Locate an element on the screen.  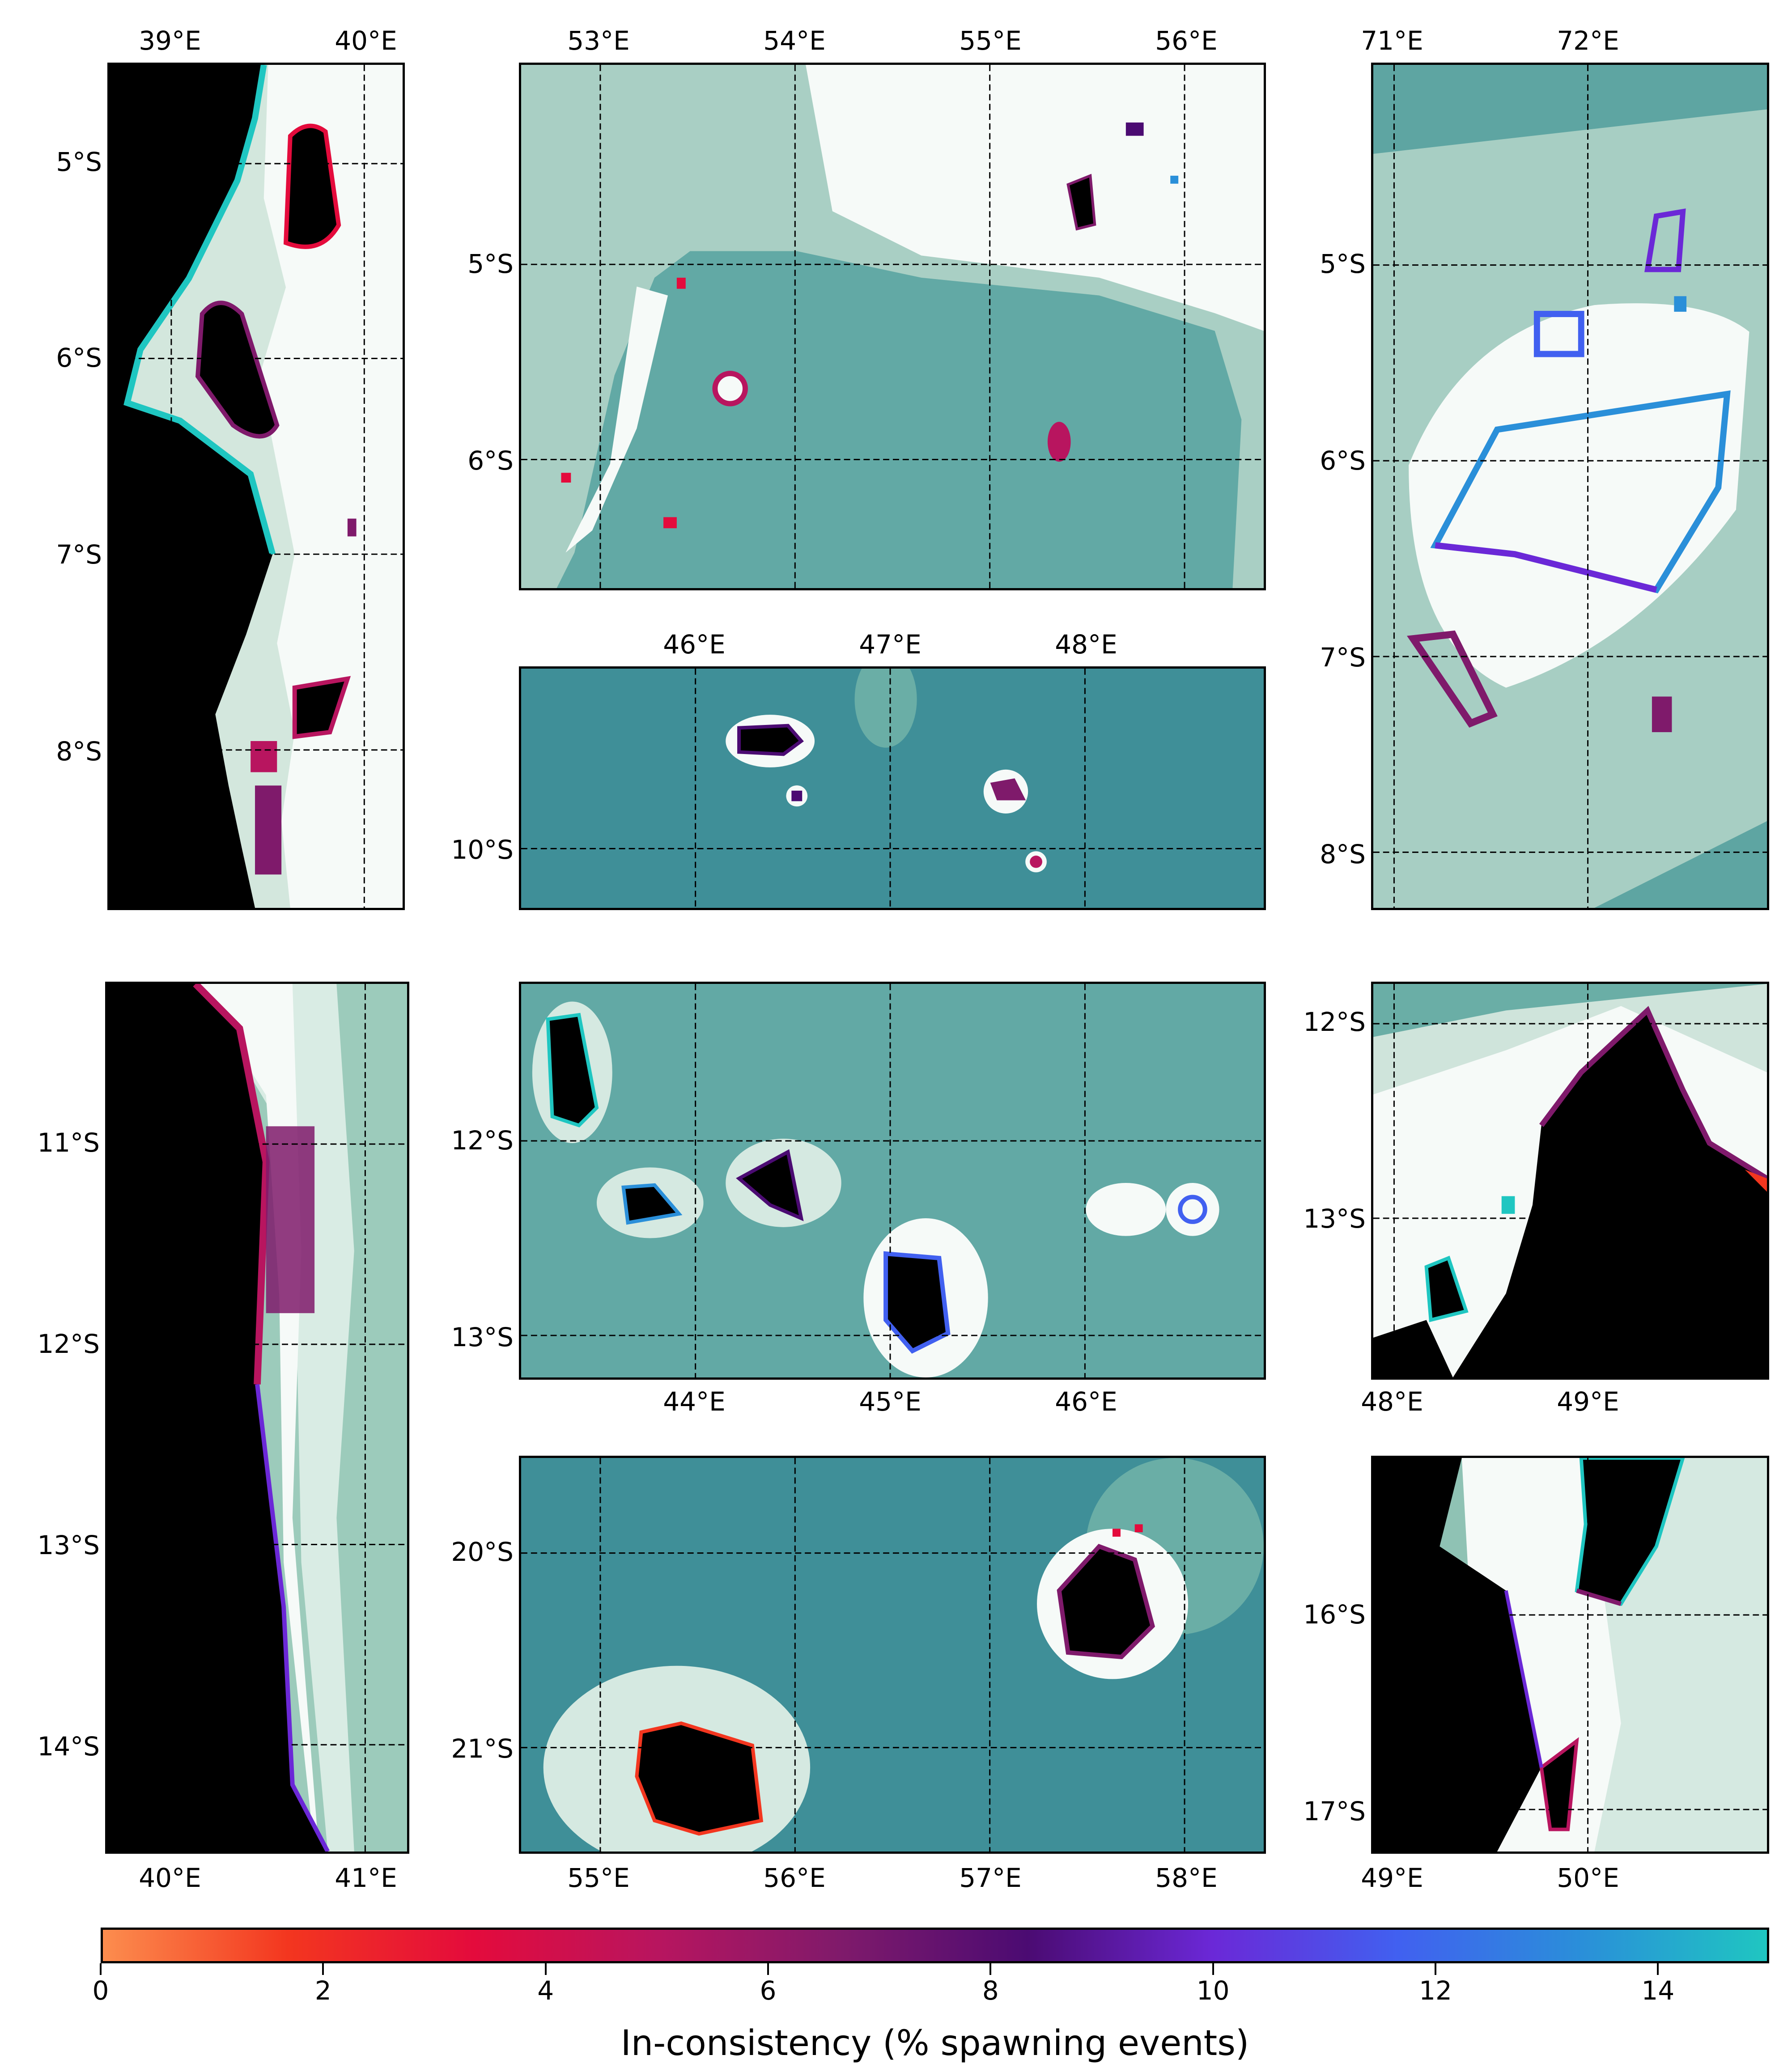
map-panel-ne-madagascar is located at coordinates (1570, 1655).